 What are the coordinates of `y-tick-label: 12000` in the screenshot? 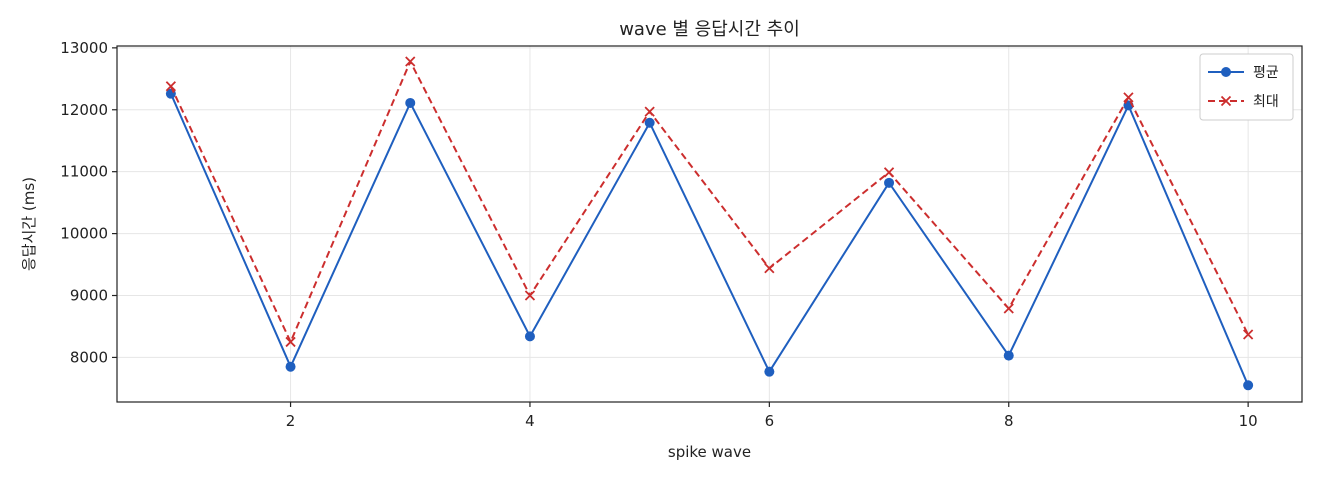 It's located at (84, 110).